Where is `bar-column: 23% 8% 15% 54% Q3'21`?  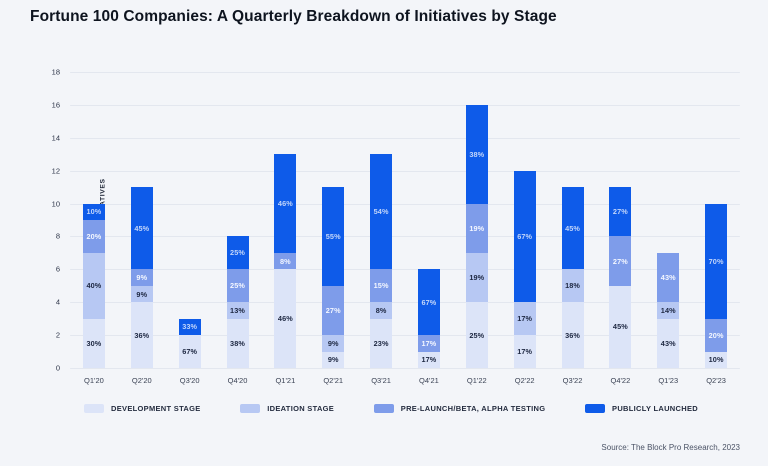
bar-column: 23% 8% 15% 54% Q3'21 is located at coordinates (381, 228).